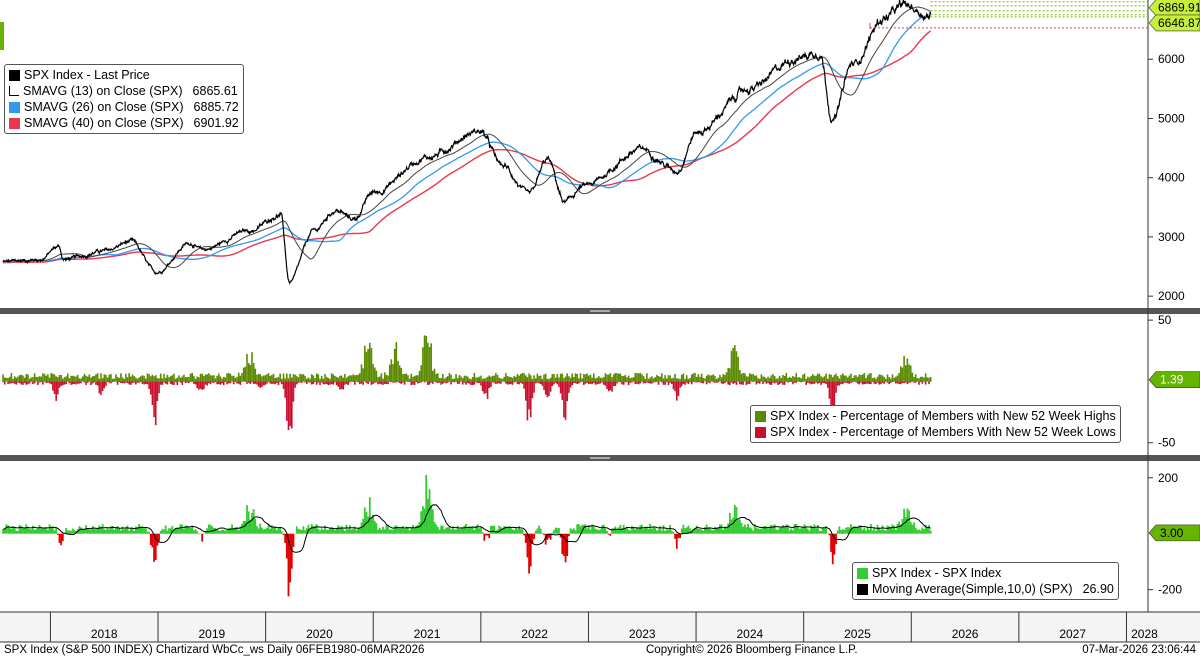 This screenshot has width=1200, height=660. I want to click on x-tick-label: 2021, so click(427, 634).